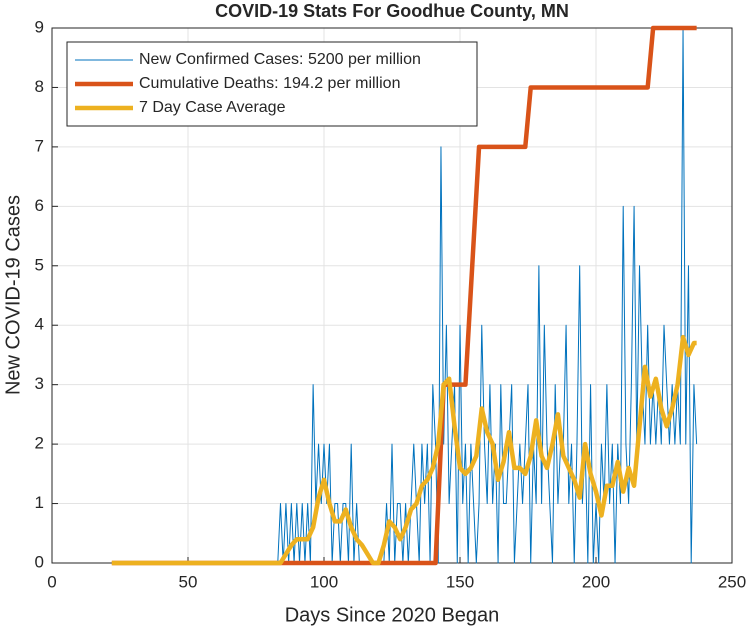  I want to click on y-axis-label: New COVID-19 Cases, so click(13, 295).